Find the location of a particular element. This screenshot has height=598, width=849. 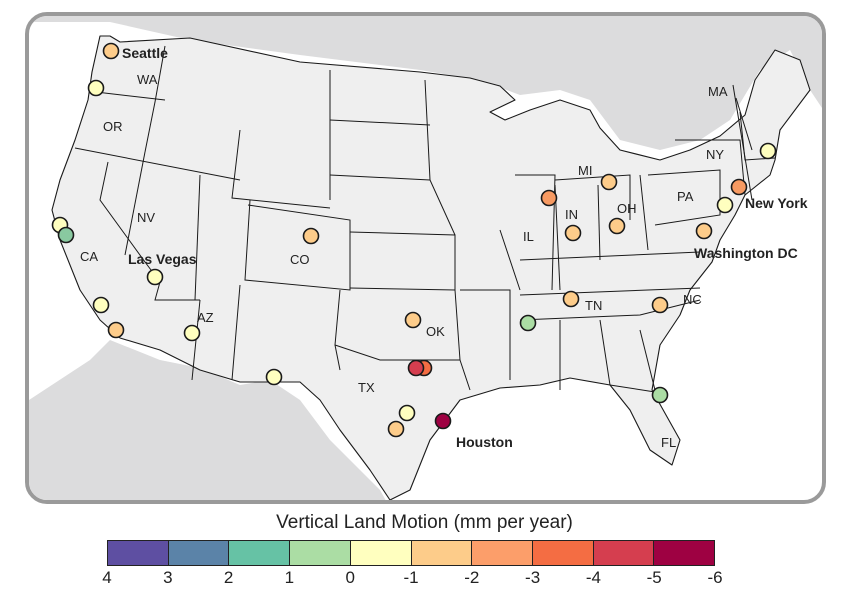

colorbar-tick-label: -2 is located at coordinates (472, 577).